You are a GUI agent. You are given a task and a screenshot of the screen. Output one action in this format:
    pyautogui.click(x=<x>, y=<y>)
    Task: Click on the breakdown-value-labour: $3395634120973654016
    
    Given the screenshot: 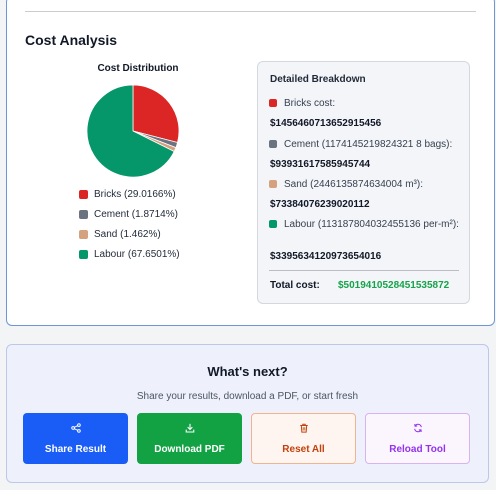 What is the action you would take?
    pyautogui.click(x=326, y=256)
    